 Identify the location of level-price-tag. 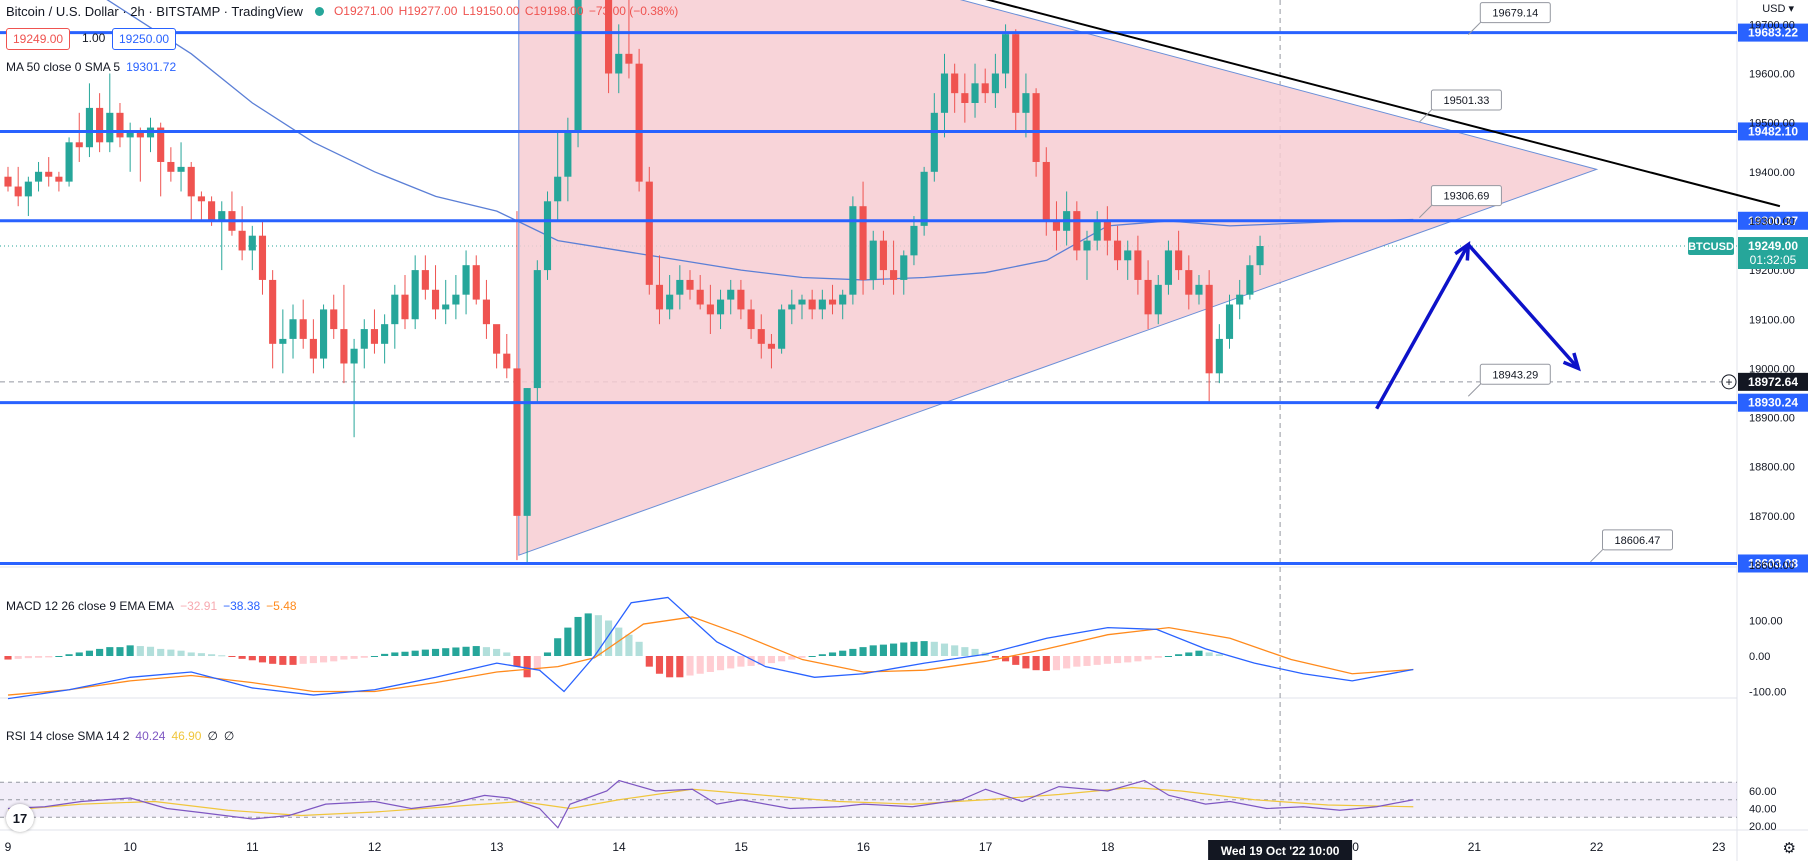
(1773, 402).